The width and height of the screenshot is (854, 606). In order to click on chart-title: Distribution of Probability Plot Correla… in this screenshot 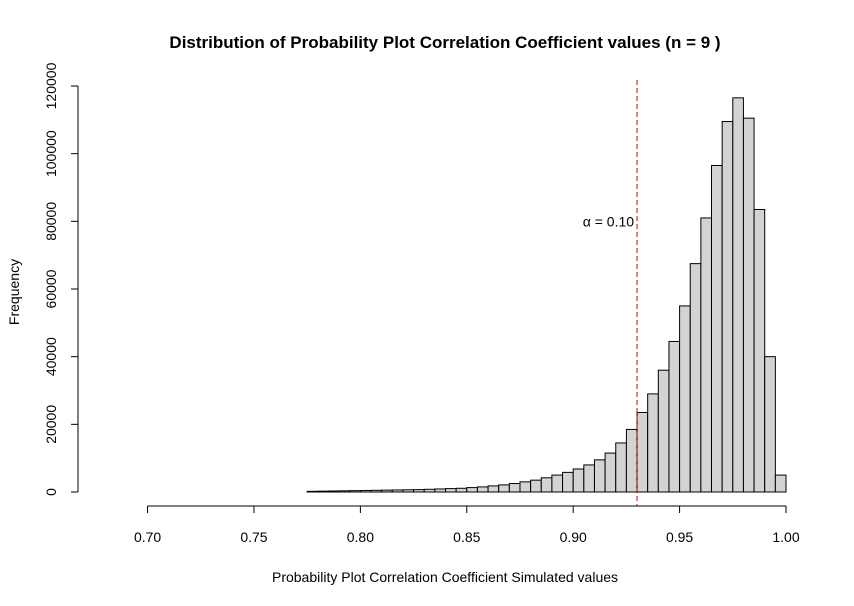, I will do `click(444, 42)`.